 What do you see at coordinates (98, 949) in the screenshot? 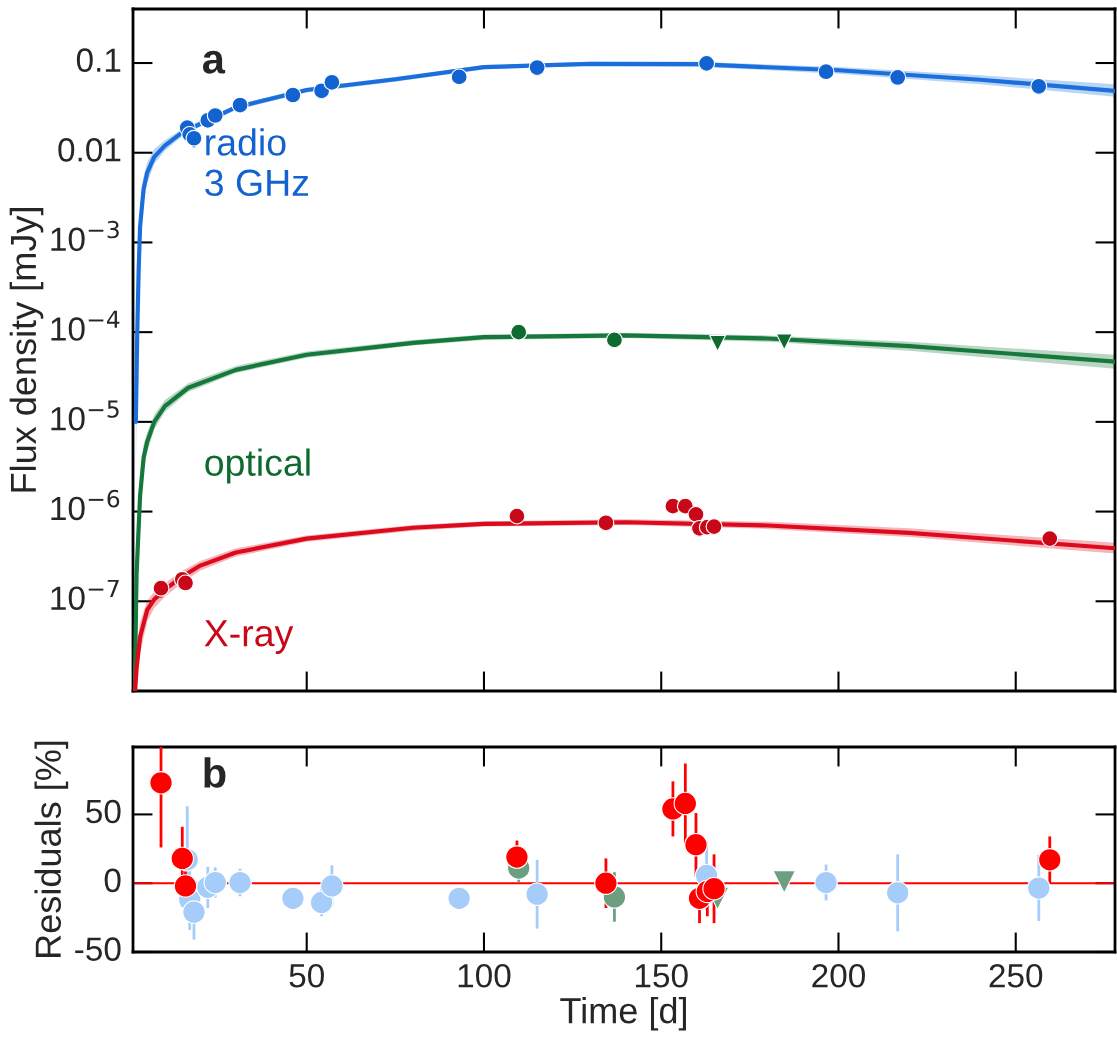
I see `y-tick-label: -50` at bounding box center [98, 949].